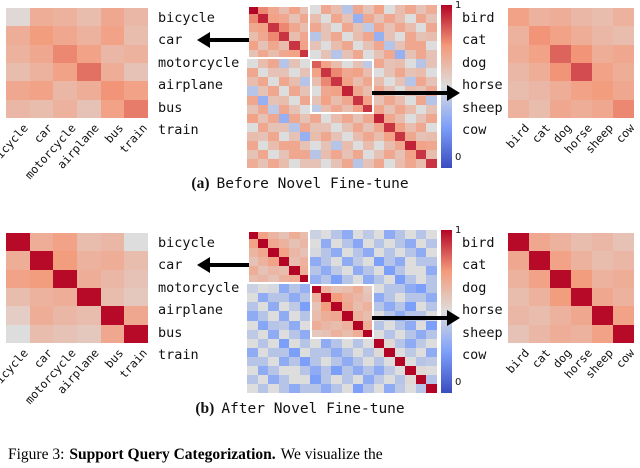 The image size is (640, 468). What do you see at coordinates (625, 147) in the screenshot?
I see `axis-label-slot: cow` at bounding box center [625, 147].